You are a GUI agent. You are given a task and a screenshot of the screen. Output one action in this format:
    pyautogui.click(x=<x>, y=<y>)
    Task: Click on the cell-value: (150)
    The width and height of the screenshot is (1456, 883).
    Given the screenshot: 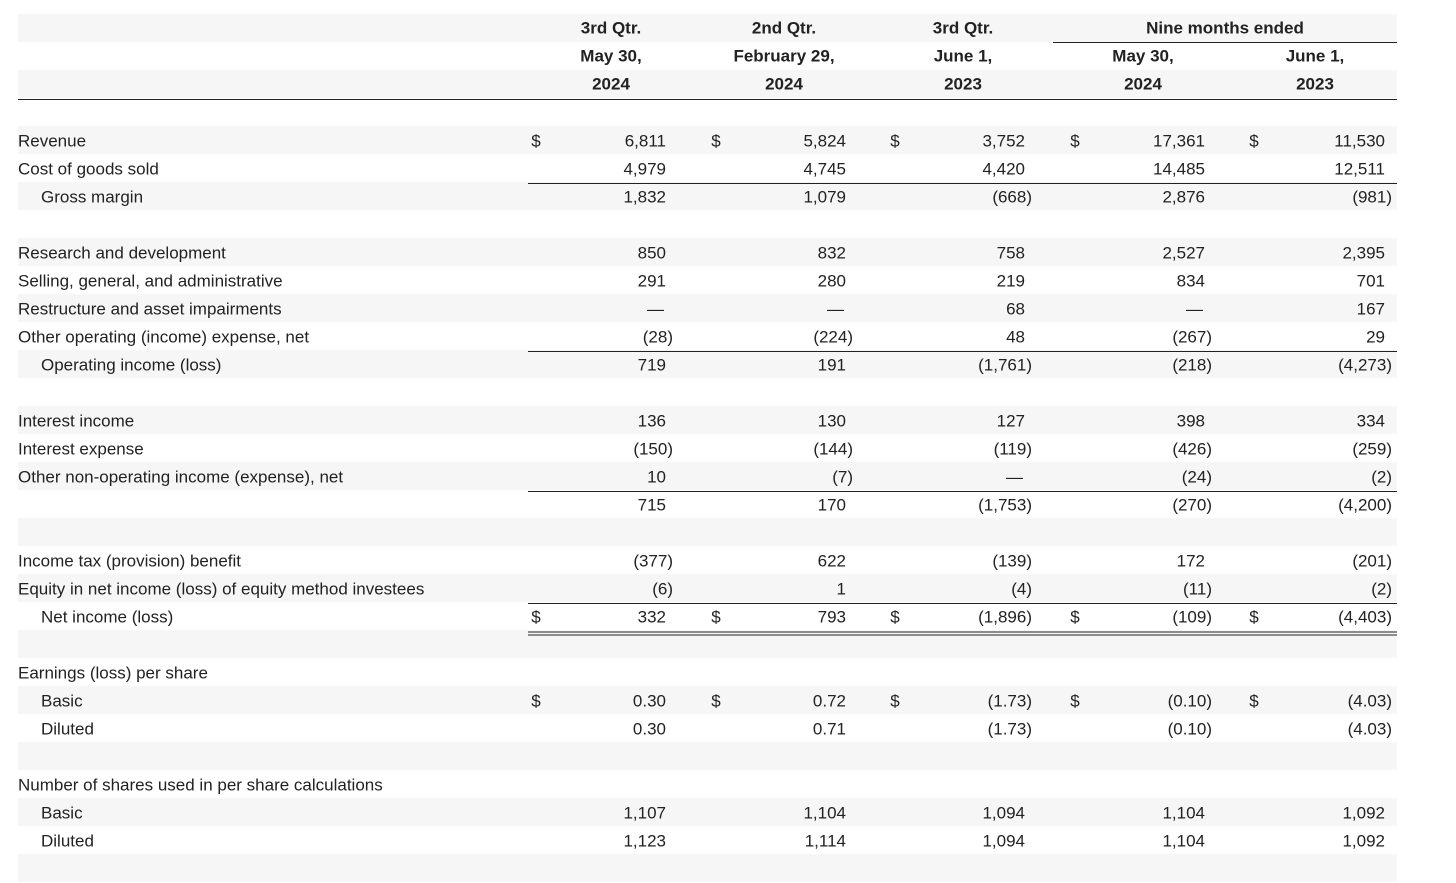 What is the action you would take?
    pyautogui.click(x=653, y=448)
    